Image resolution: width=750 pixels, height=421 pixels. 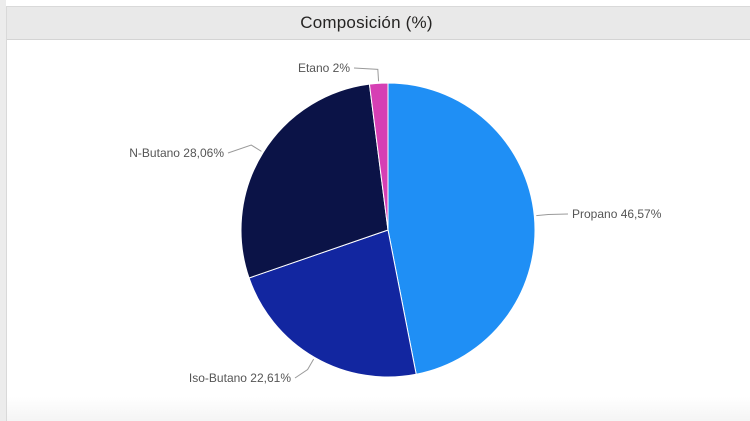 What do you see at coordinates (378, 409) in the screenshot?
I see `bottom-shade` at bounding box center [378, 409].